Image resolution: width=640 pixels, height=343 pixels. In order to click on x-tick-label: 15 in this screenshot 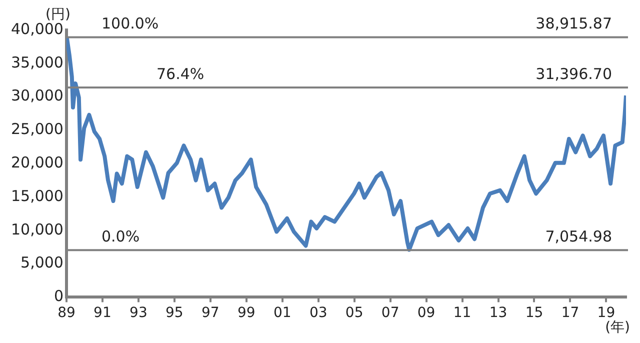, I will do `click(534, 313)`.